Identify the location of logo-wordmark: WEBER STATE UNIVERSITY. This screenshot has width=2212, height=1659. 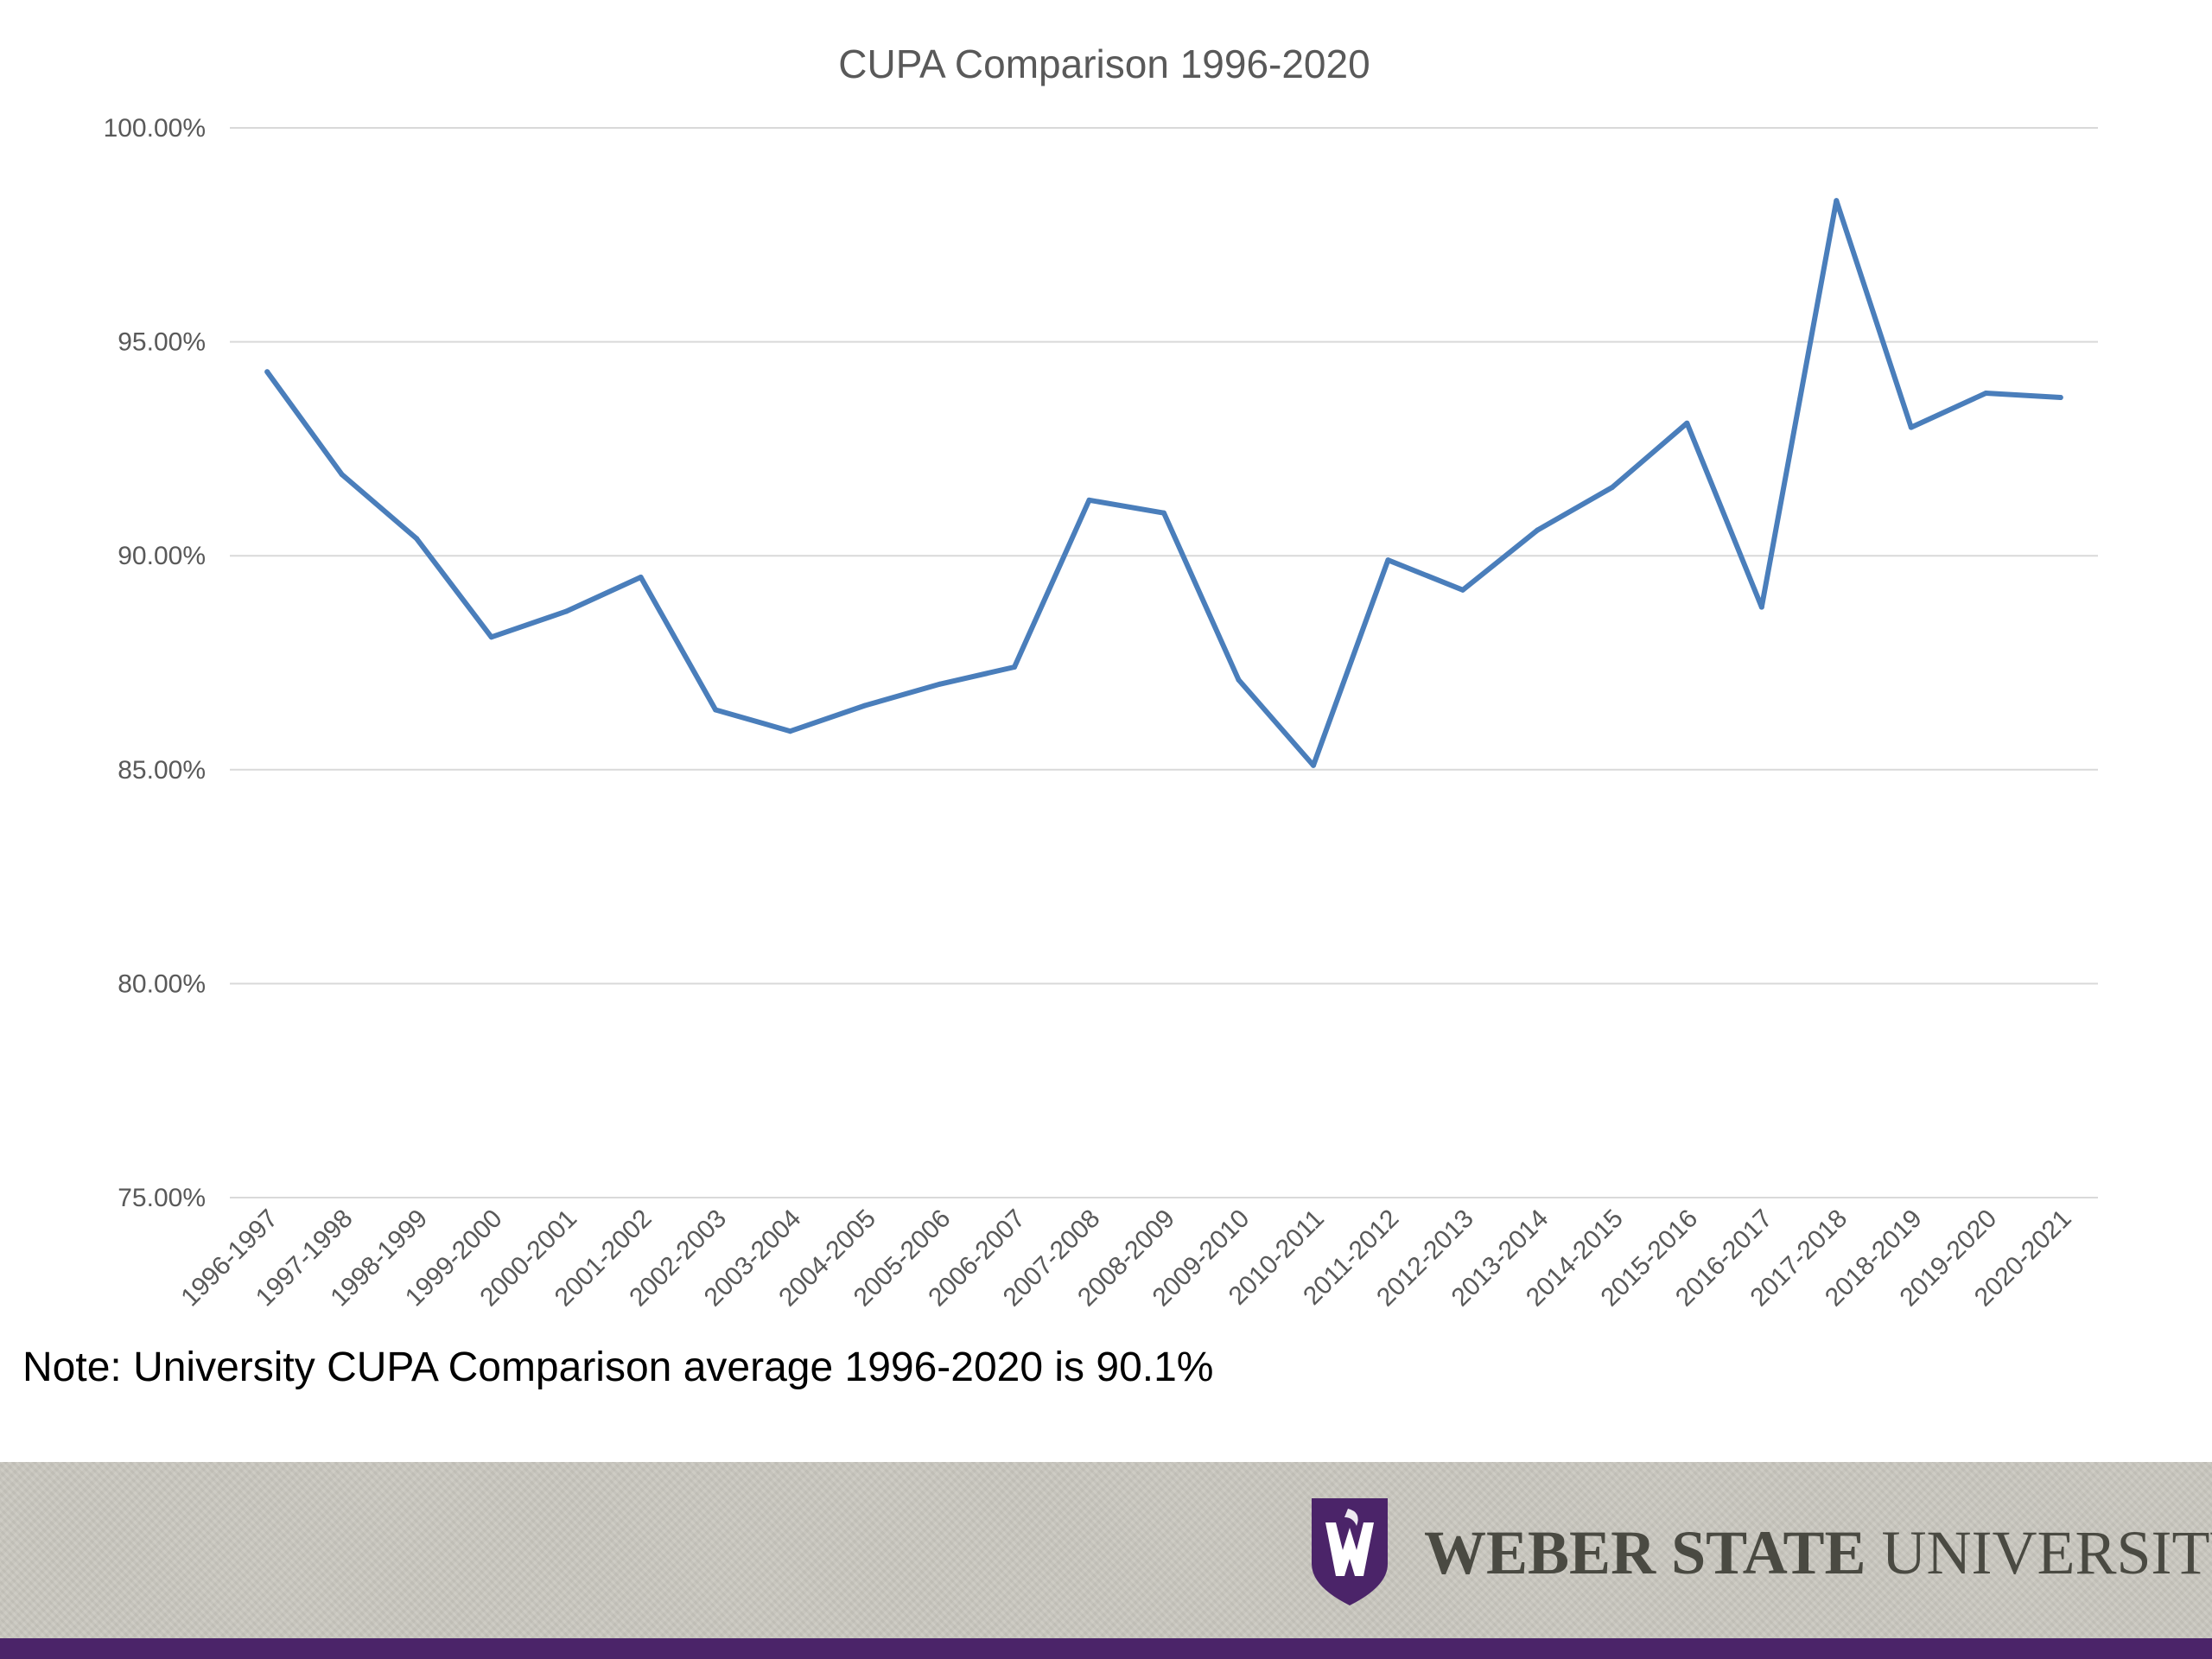
(1818, 1553).